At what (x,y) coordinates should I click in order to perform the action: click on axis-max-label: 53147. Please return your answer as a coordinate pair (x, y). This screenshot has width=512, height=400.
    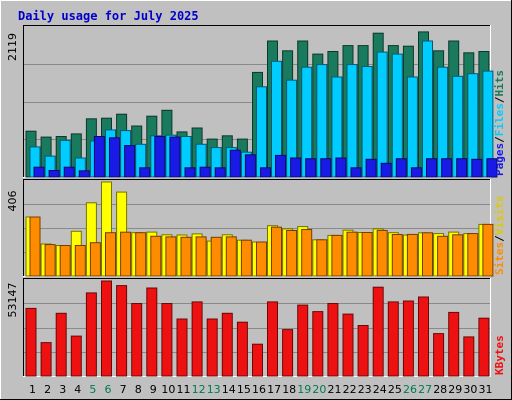
    Looking at the image, I should click on (12, 300).